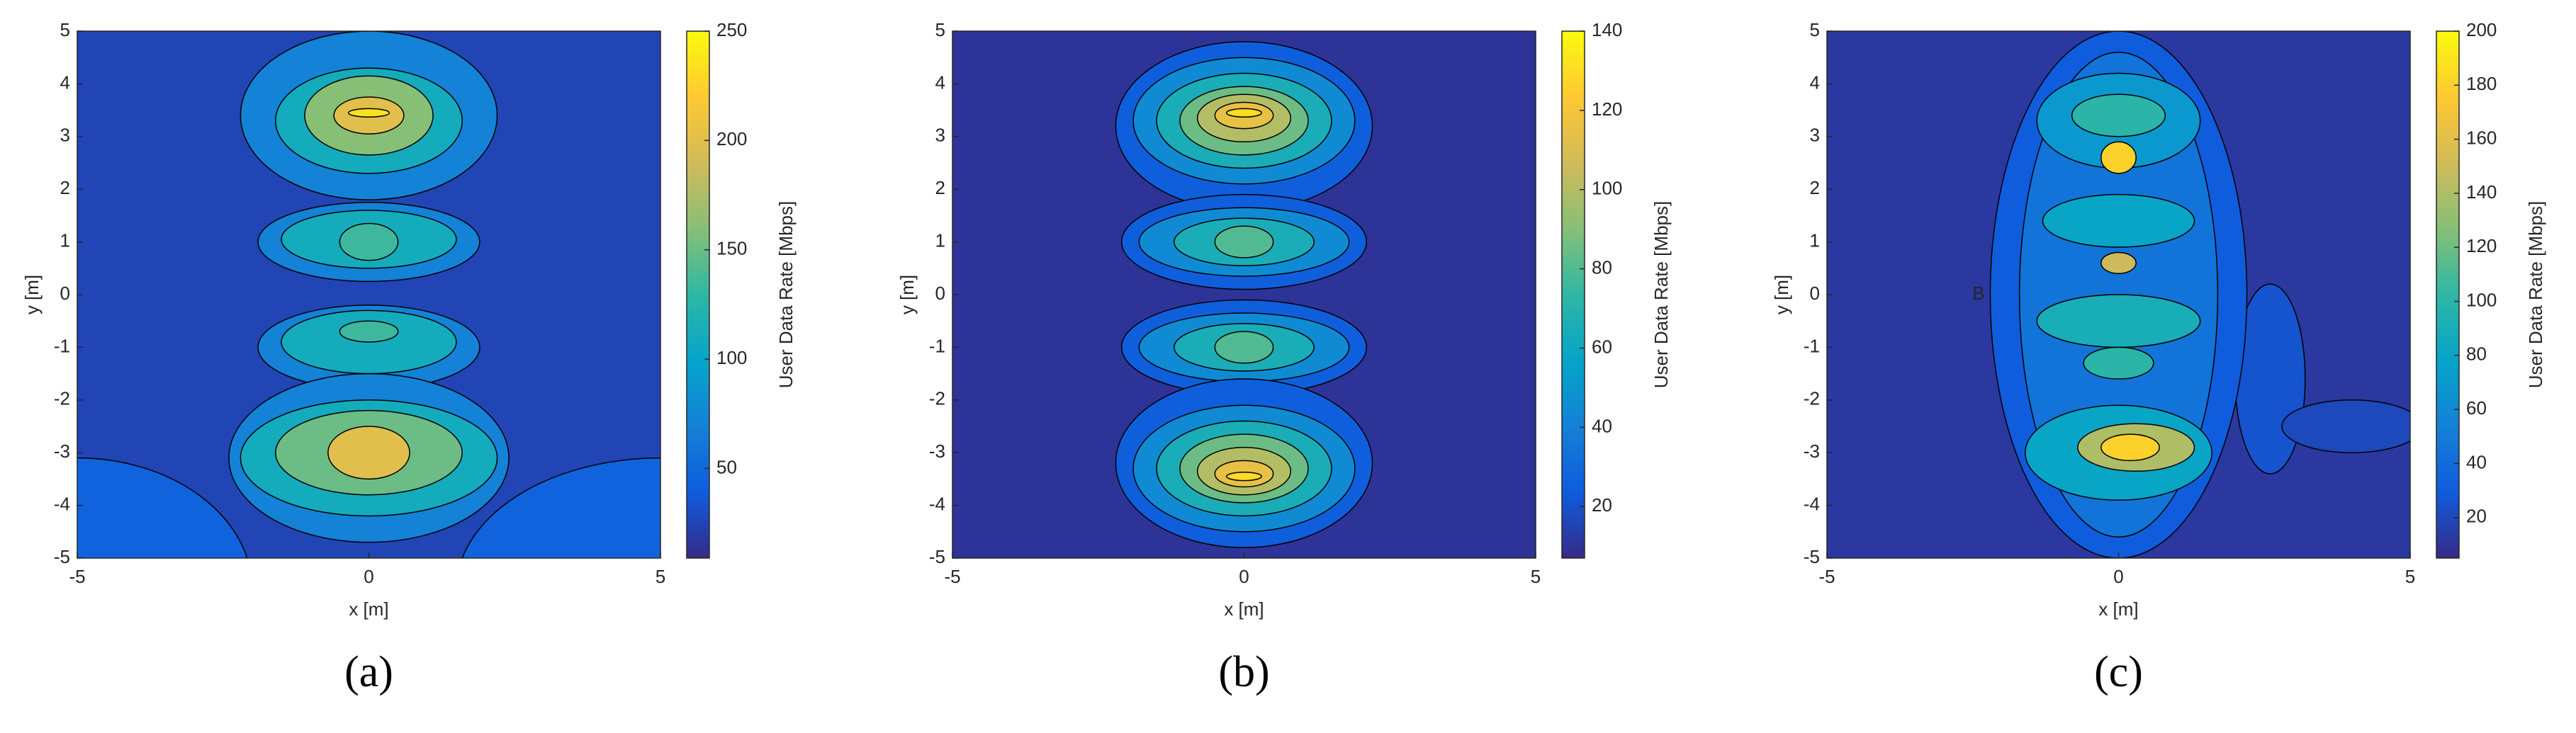  What do you see at coordinates (2481, 137) in the screenshot?
I see `colorbar-tick-label: 160` at bounding box center [2481, 137].